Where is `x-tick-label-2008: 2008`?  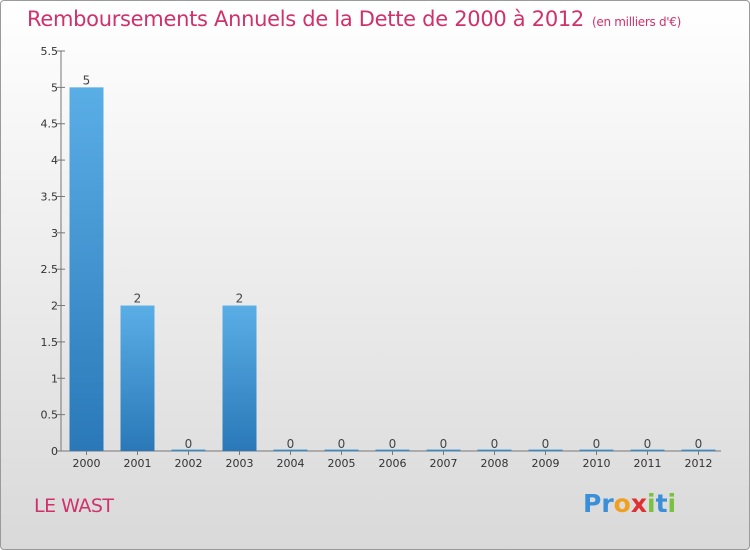
x-tick-label-2008: 2008 is located at coordinates (495, 463).